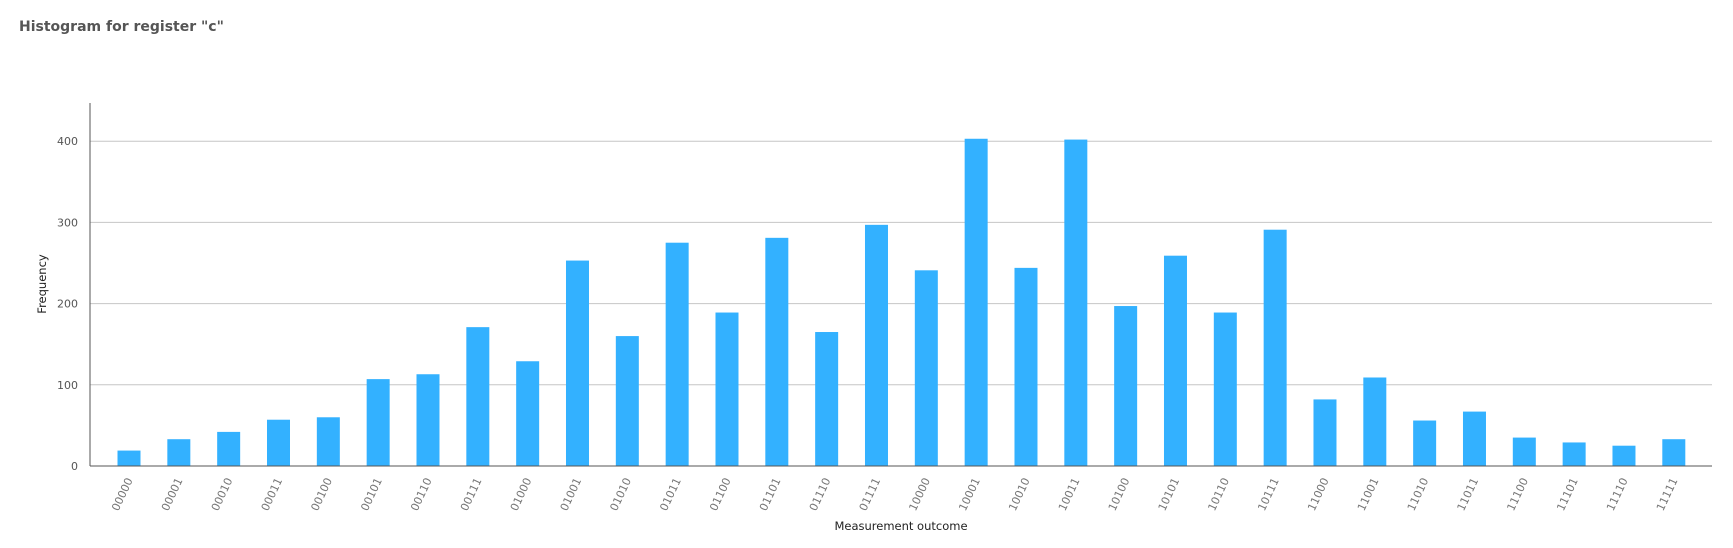 The height and width of the screenshot is (548, 1733). What do you see at coordinates (42, 284) in the screenshot?
I see `y-axis-label: Frequency` at bounding box center [42, 284].